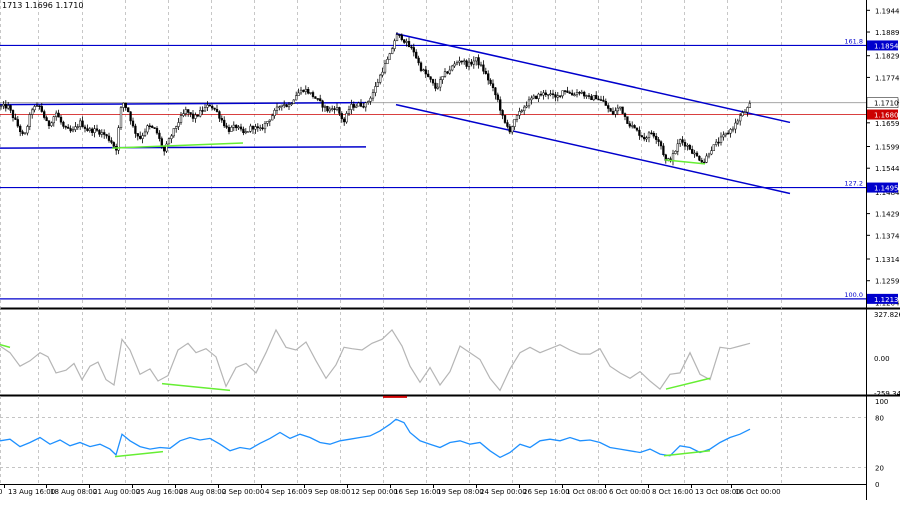  Describe the element at coordinates (887, 282) in the screenshot. I see `y-tick-label: 1.1259` at that location.